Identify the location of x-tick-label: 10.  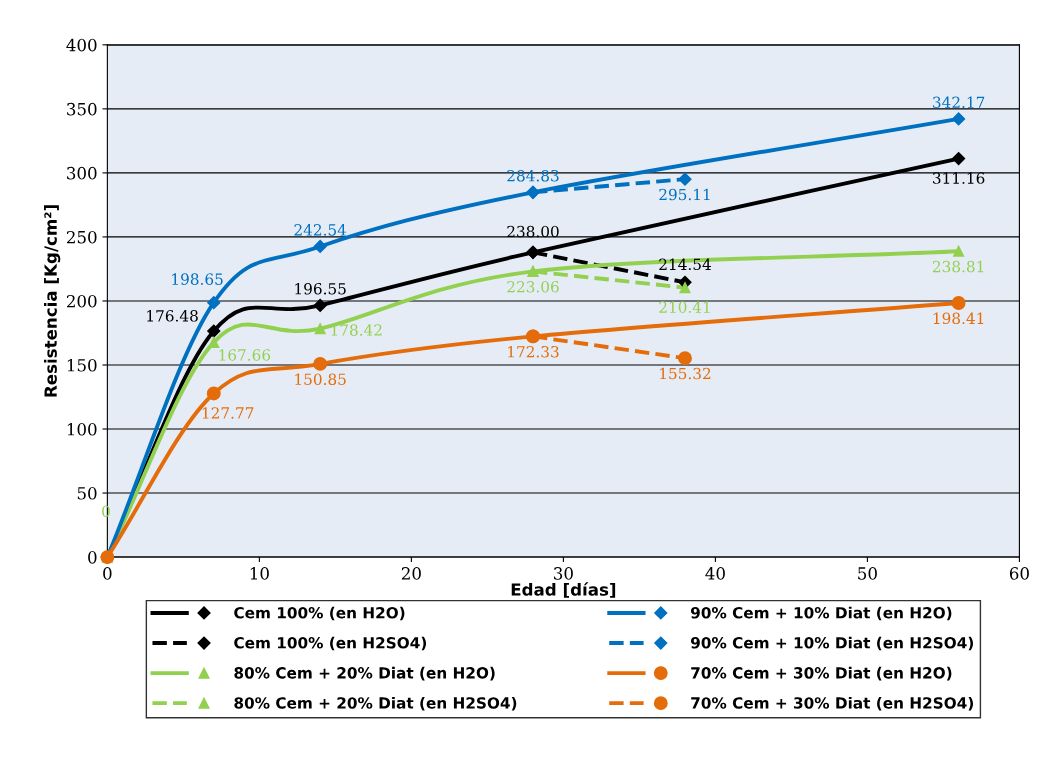
(259, 573).